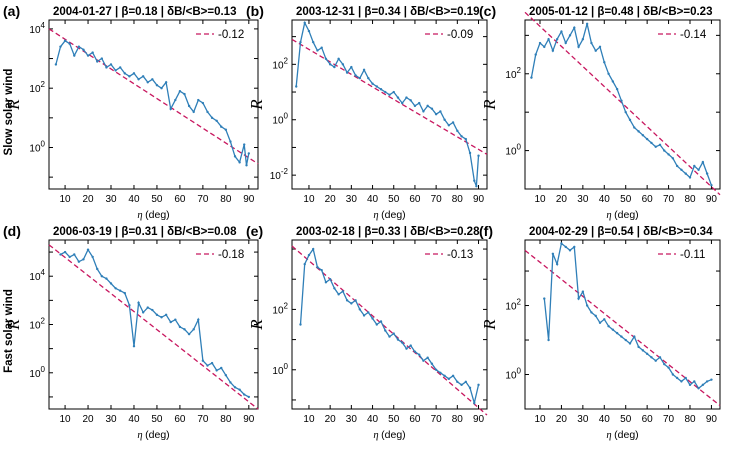 The image size is (731, 449). What do you see at coordinates (648, 199) in the screenshot?
I see `x-tick-label: 60` at bounding box center [648, 199].